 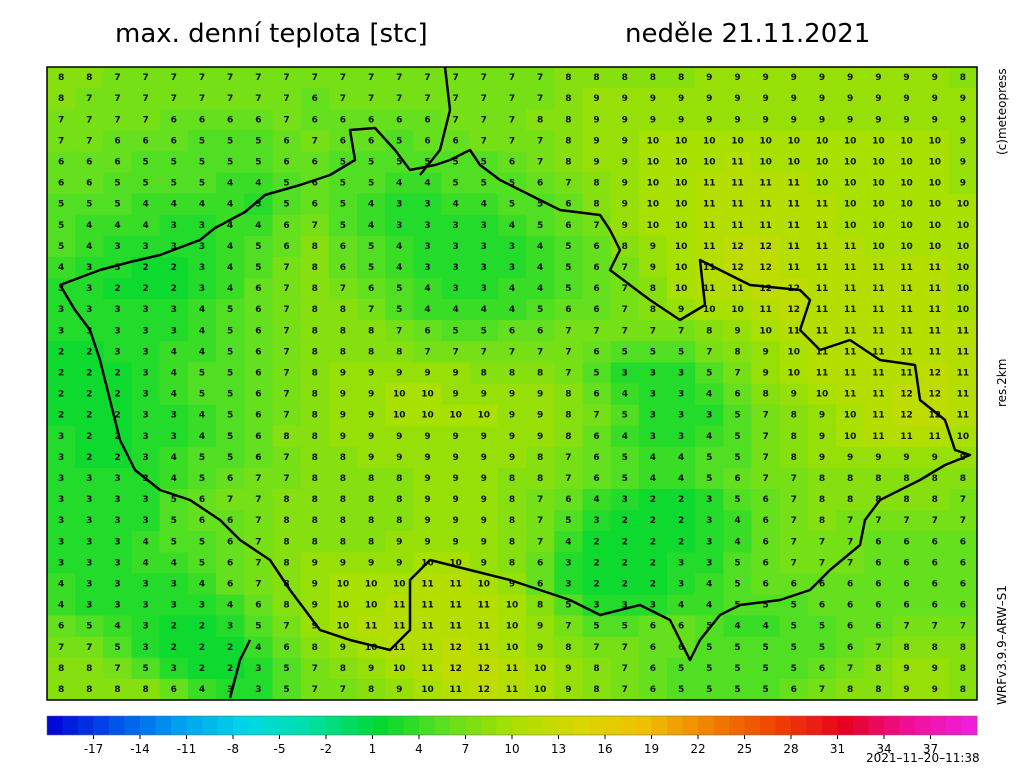 What do you see at coordinates (923, 758) in the screenshot?
I see `run-time: 2021–11–20–11:38` at bounding box center [923, 758].